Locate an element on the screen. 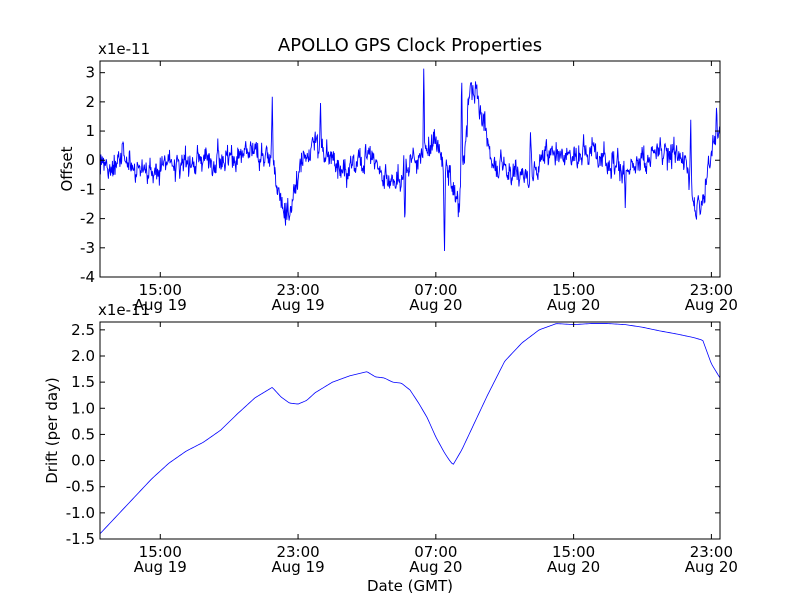 The image size is (800, 600). y-tick-label: -1.5 is located at coordinates (80, 539).